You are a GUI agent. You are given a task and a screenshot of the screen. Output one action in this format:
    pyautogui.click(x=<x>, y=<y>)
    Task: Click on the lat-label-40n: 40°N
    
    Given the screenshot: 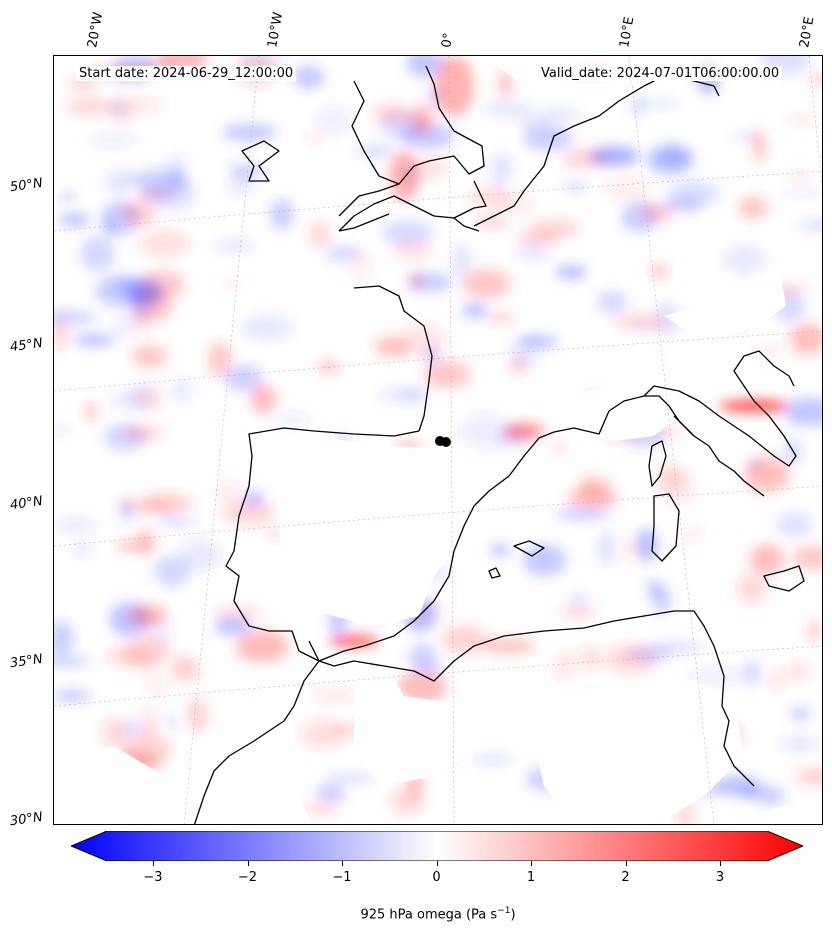 What is the action you would take?
    pyautogui.click(x=26, y=503)
    